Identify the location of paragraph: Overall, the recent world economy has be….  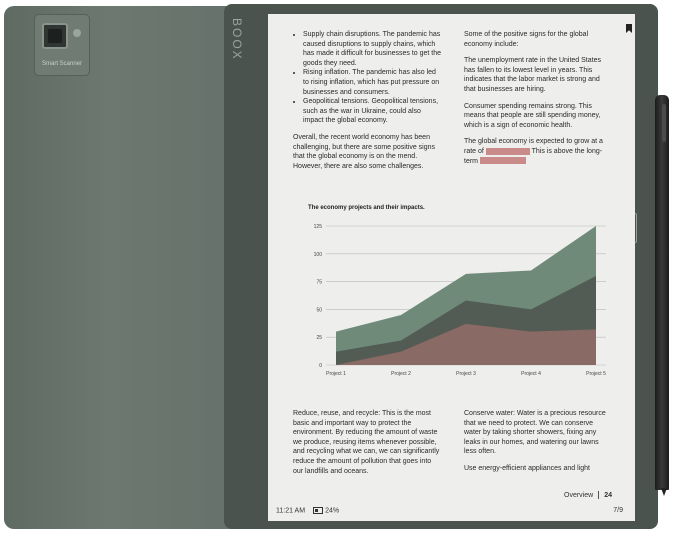
(364, 151).